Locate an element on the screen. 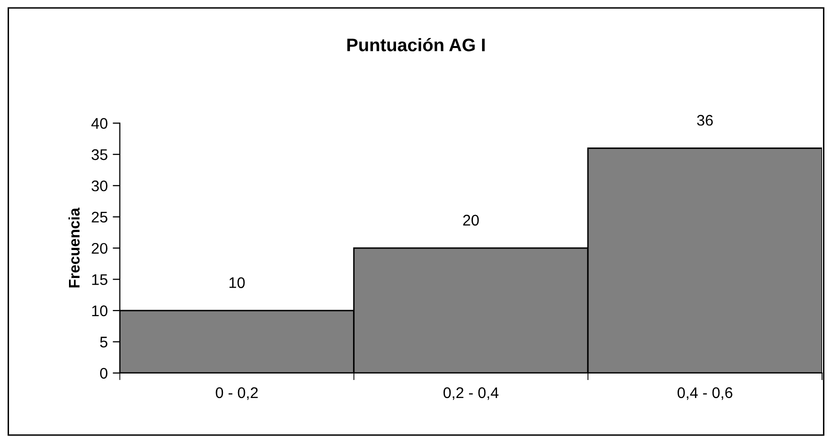  y-tick-label: 5 is located at coordinates (104, 342).